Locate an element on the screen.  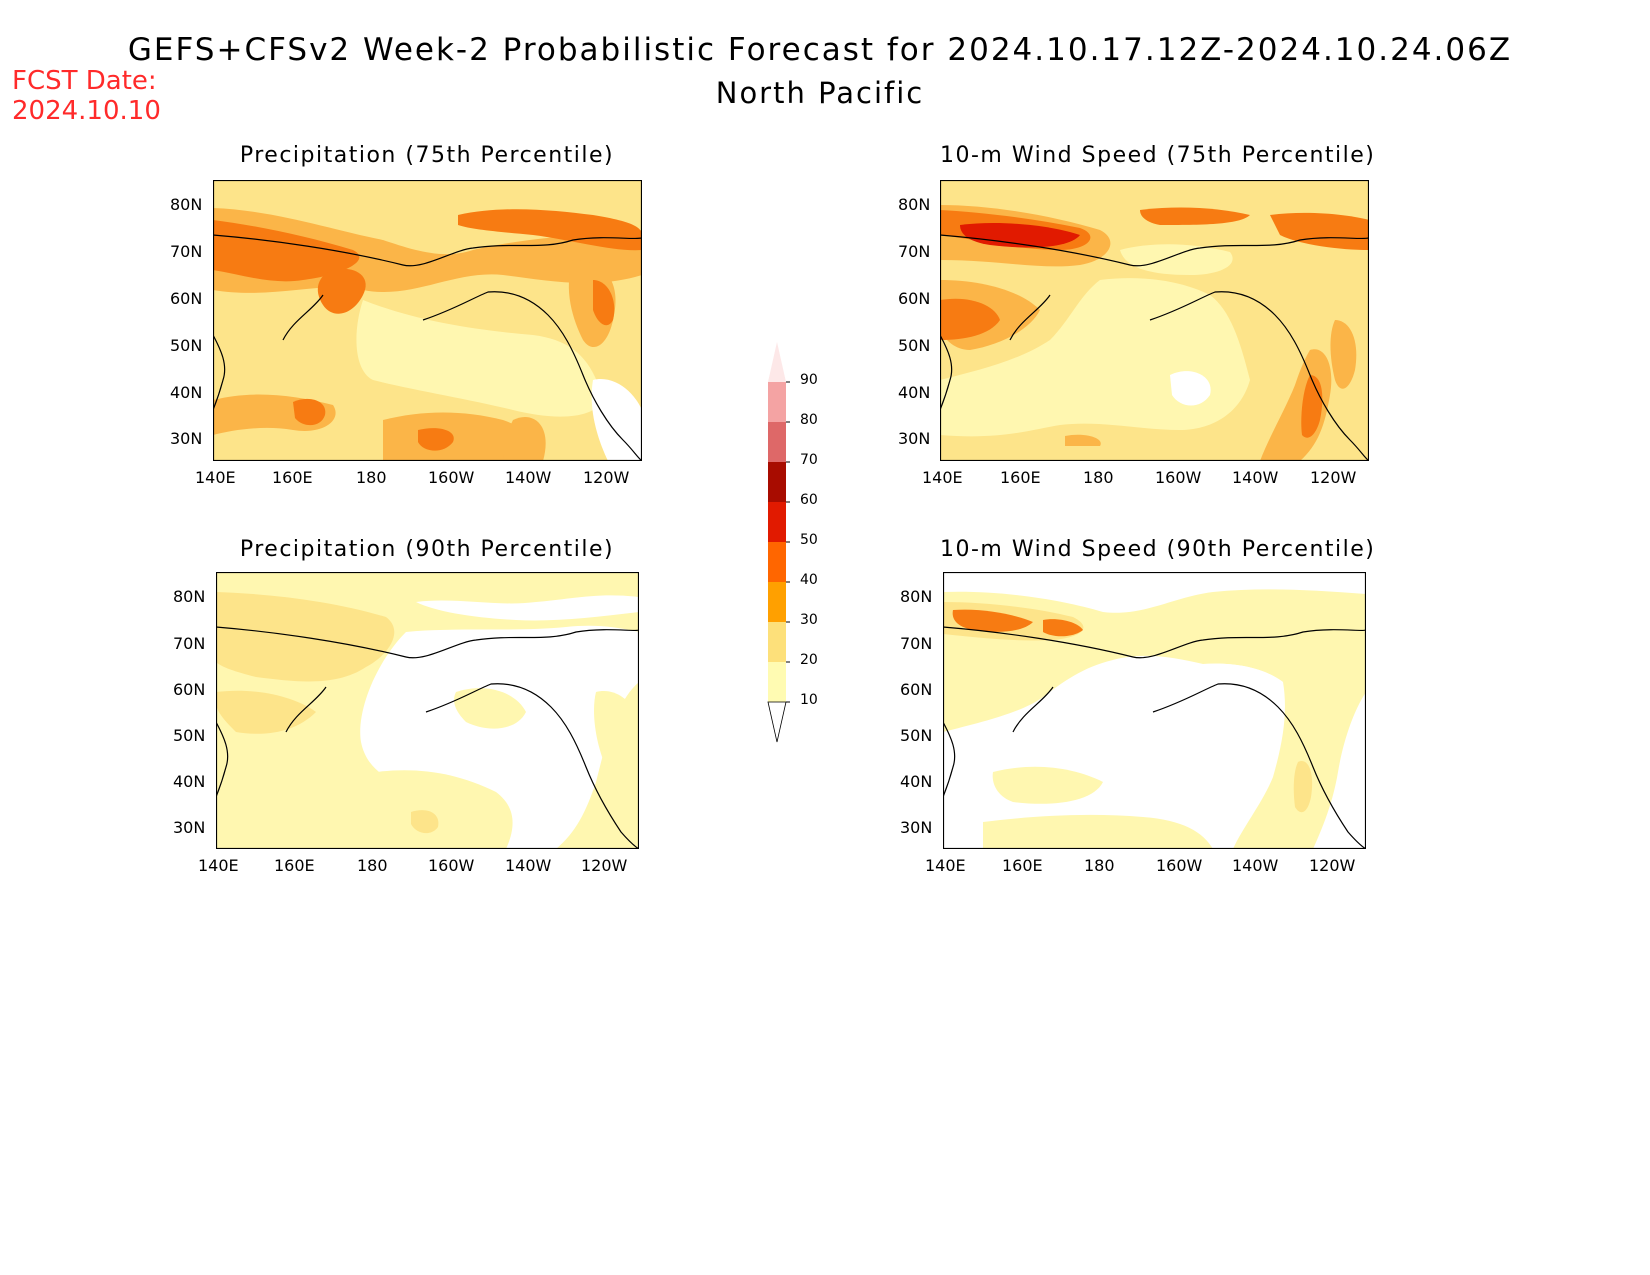
colorbar-tick-label: 80 is located at coordinates (809, 420).